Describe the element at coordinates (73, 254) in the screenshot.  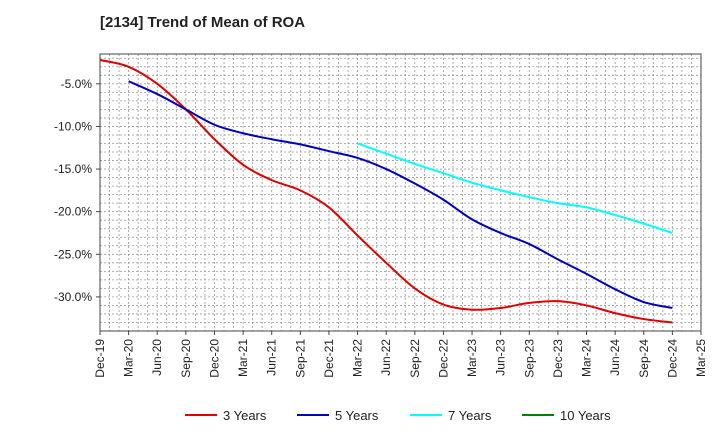
I see `y-tick-label: -25.0%` at that location.